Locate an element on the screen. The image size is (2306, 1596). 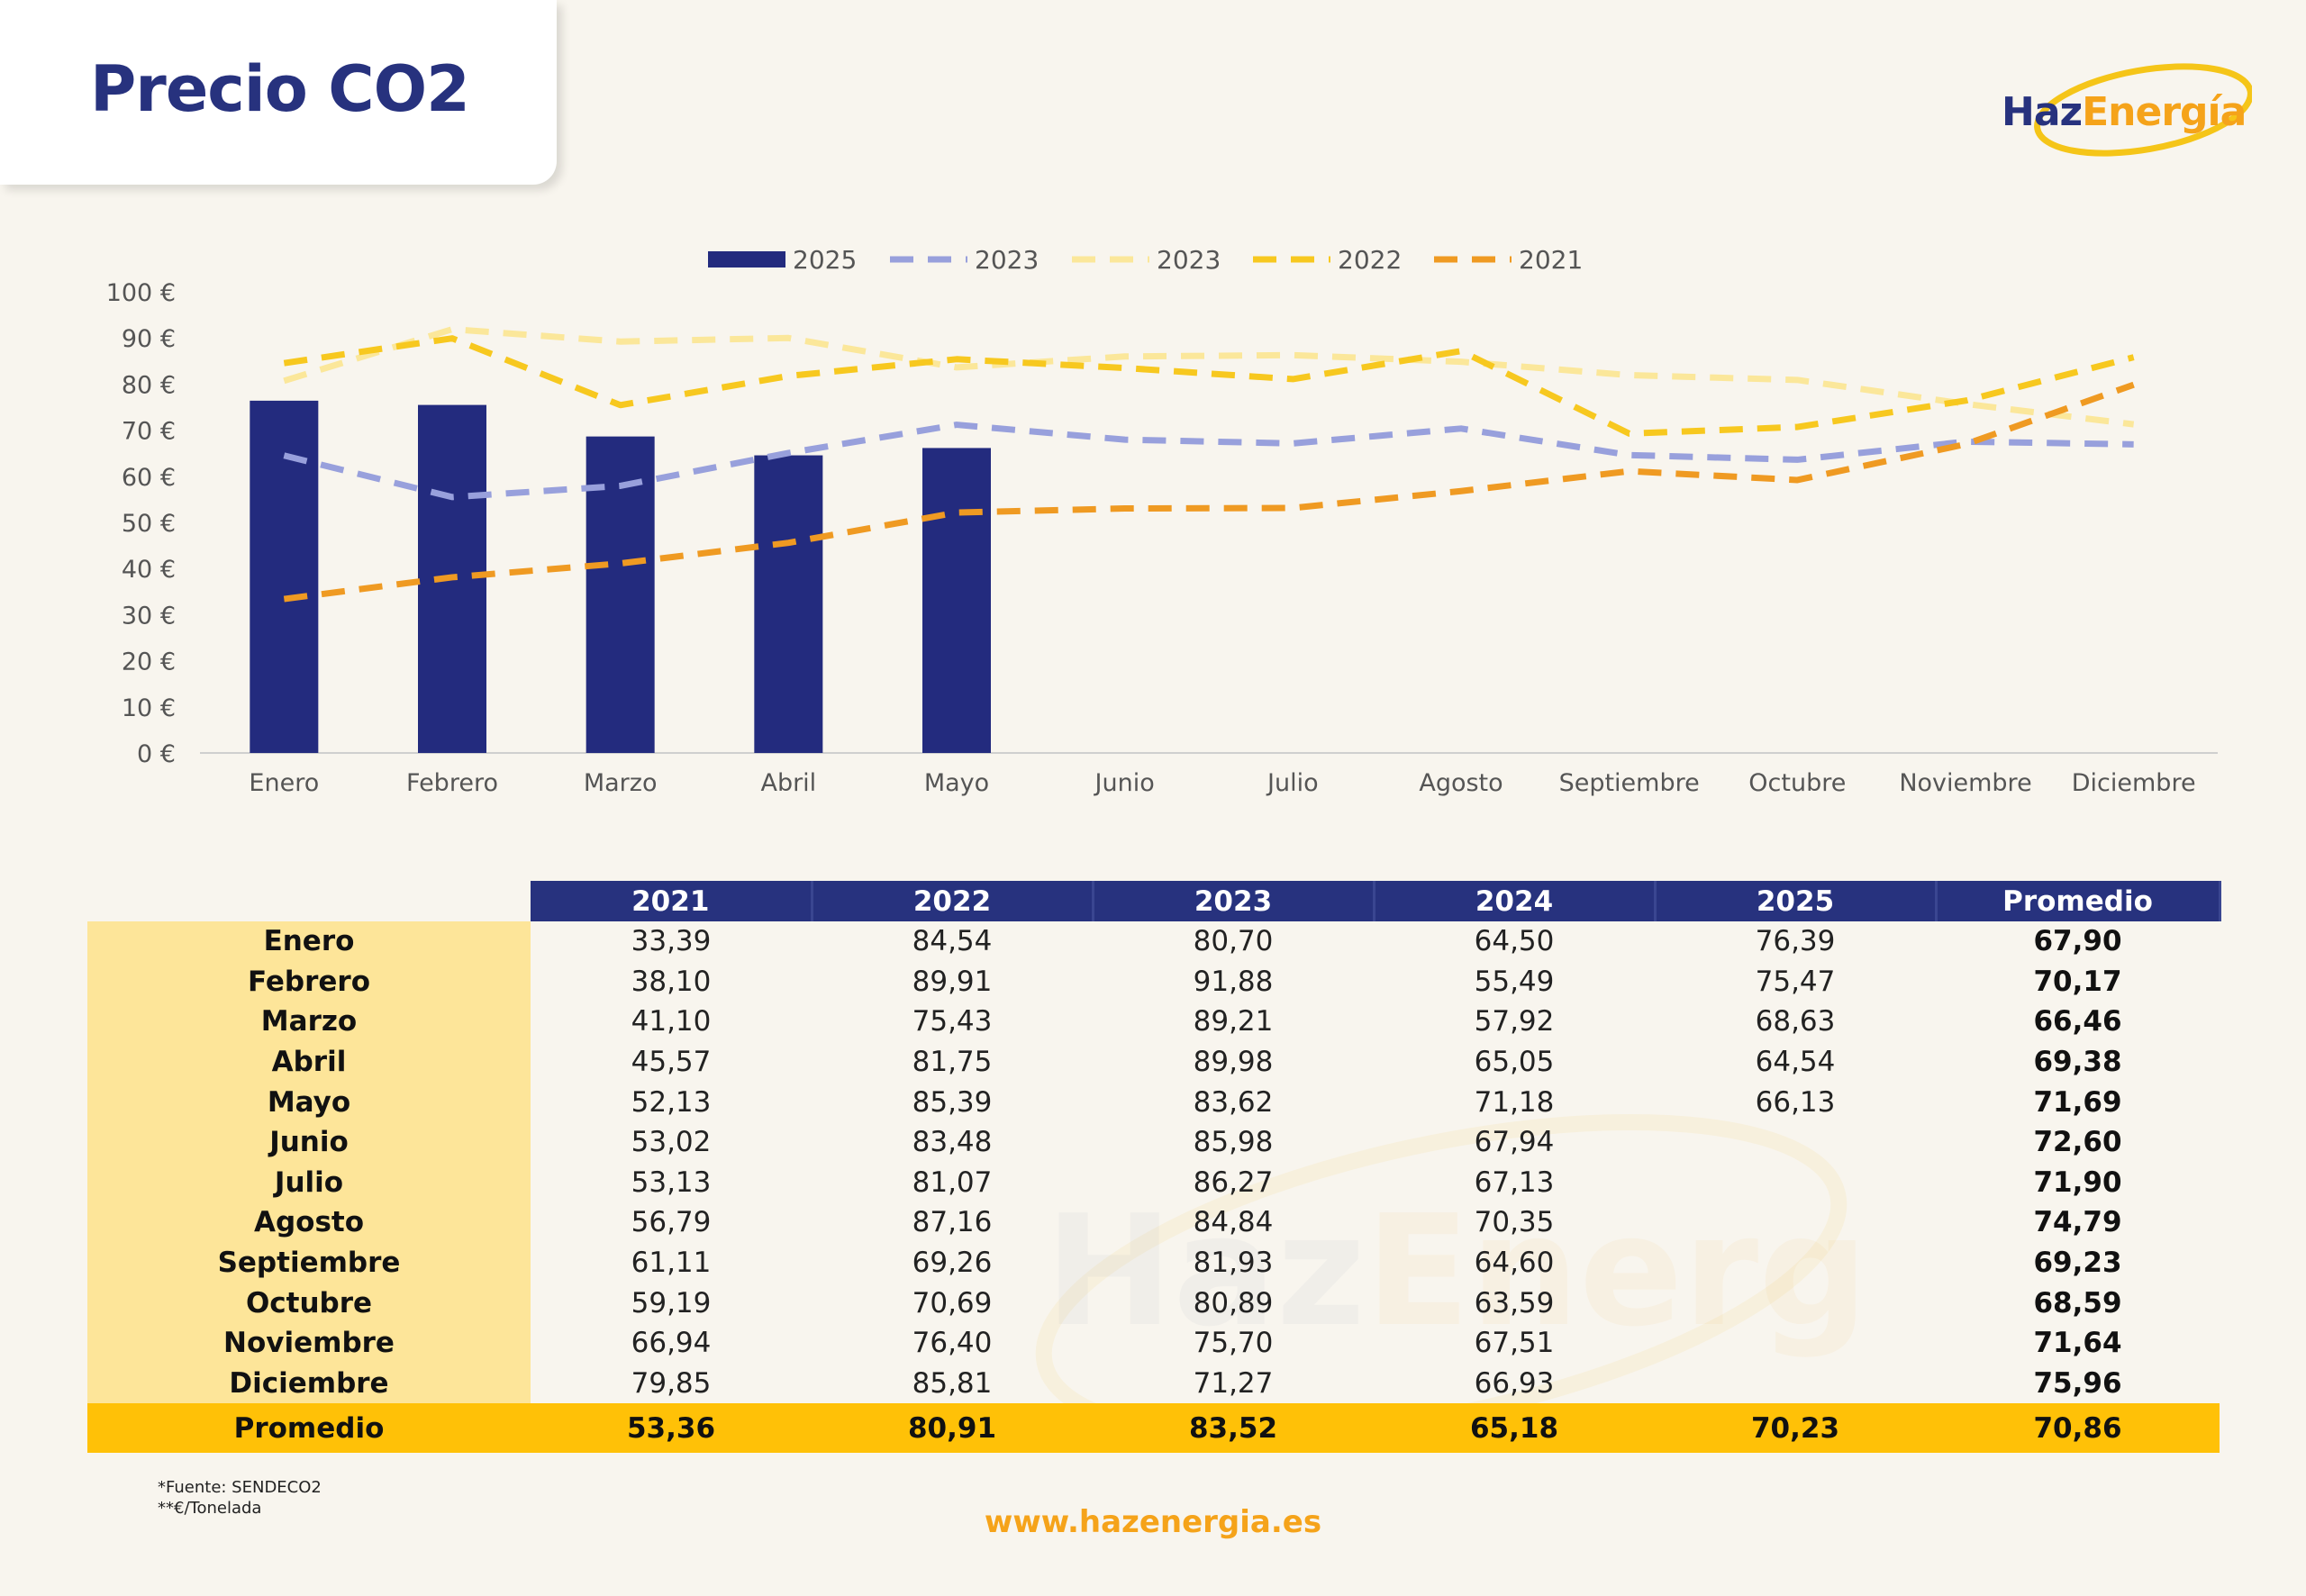
row-average: 71,90 is located at coordinates (2077, 1182).